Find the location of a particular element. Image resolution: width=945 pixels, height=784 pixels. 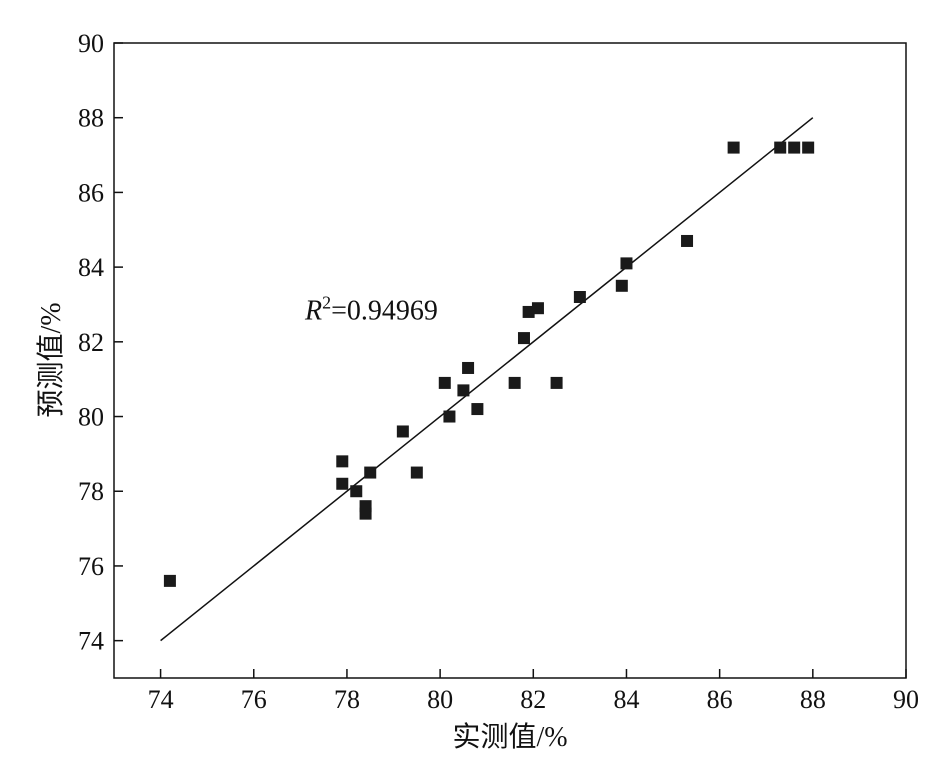

x-tick-label: 82 is located at coordinates (533, 699).